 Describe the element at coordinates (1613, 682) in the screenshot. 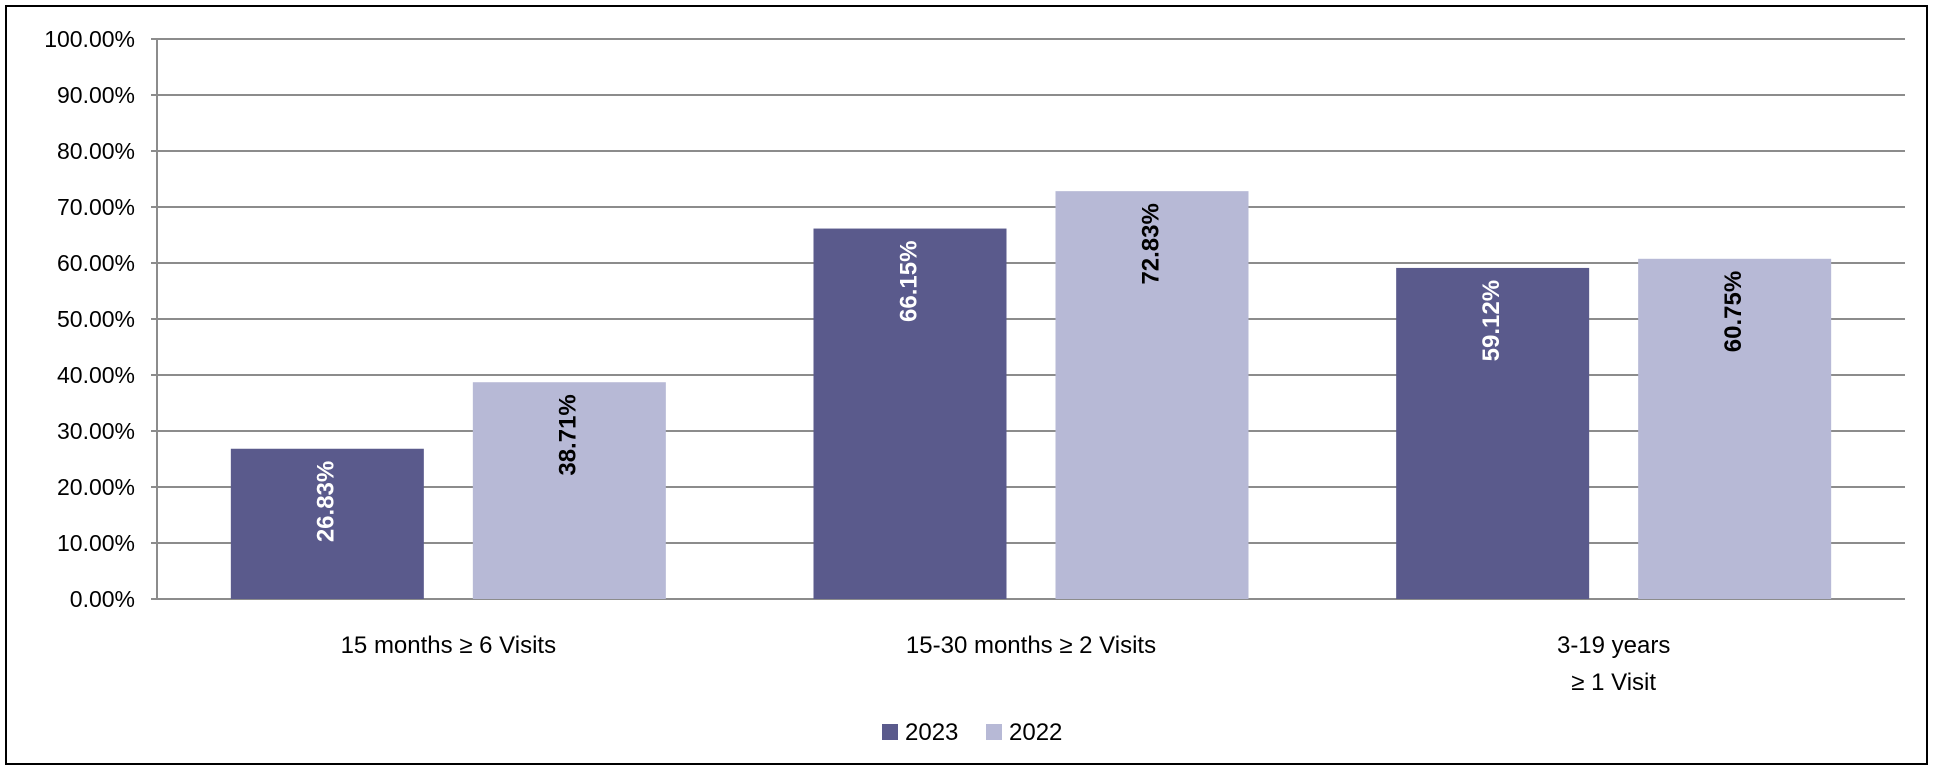

I see `x-category-label: ≥ 1 Visit` at that location.